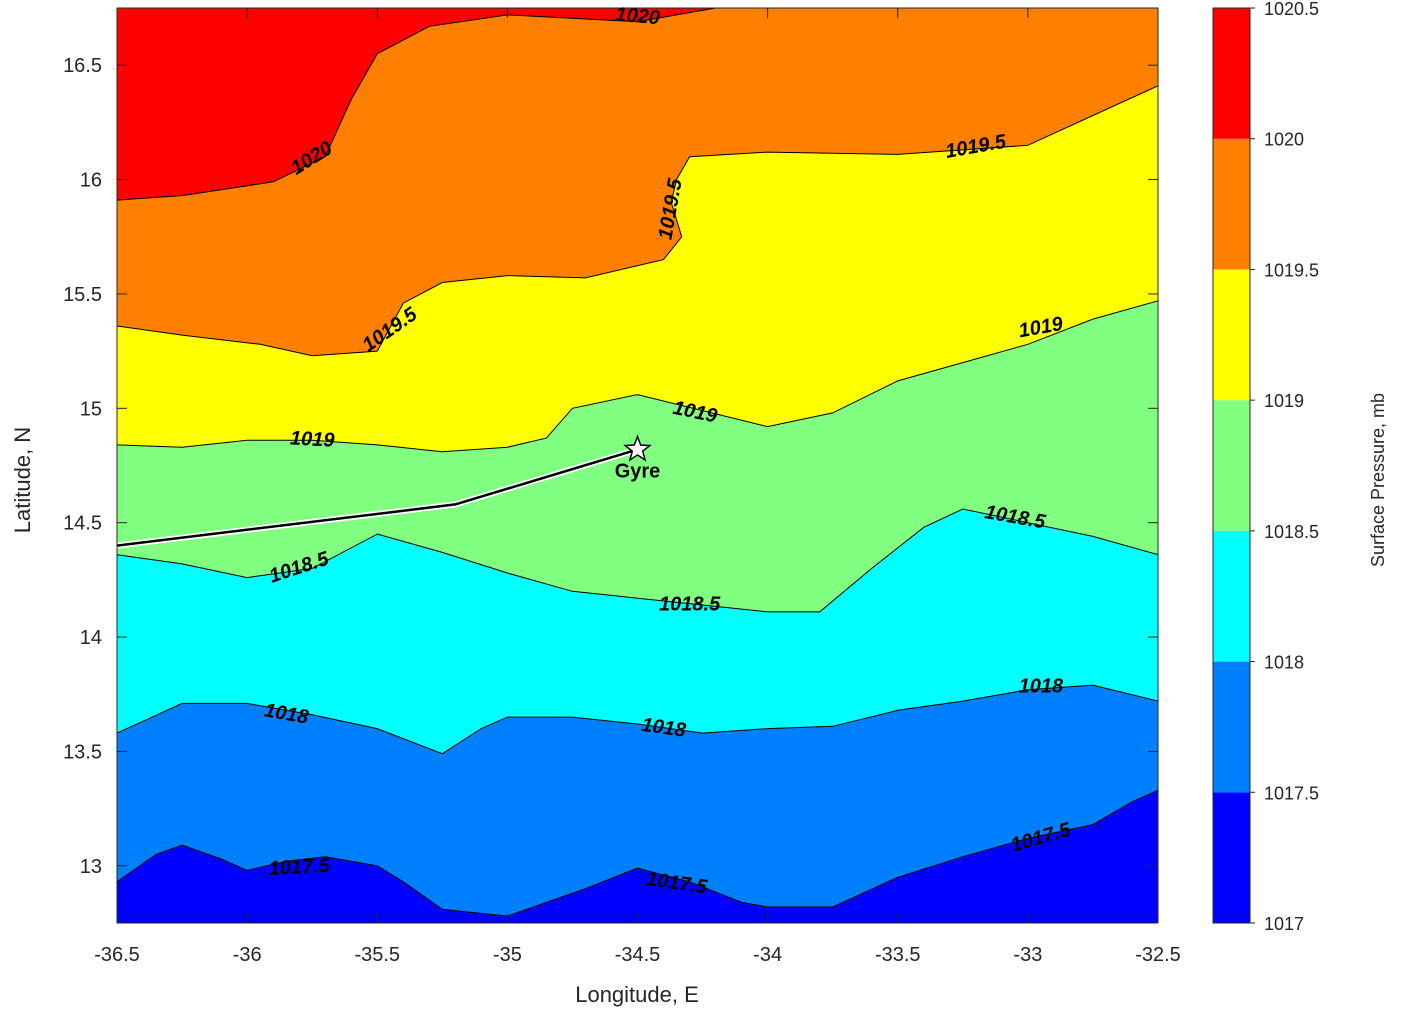 The image size is (1406, 1014). Describe the element at coordinates (22, 480) in the screenshot. I see `y-axis-label: Latitude, N` at that location.